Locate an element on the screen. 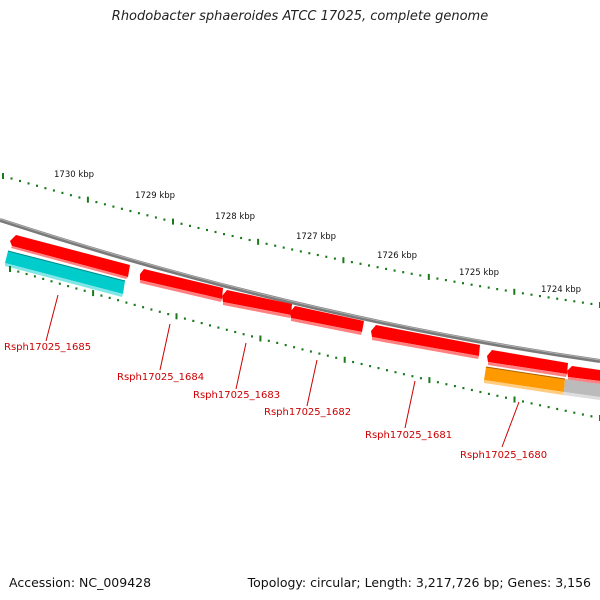  tick-label-1725: 1725 kbp is located at coordinates (479, 273).